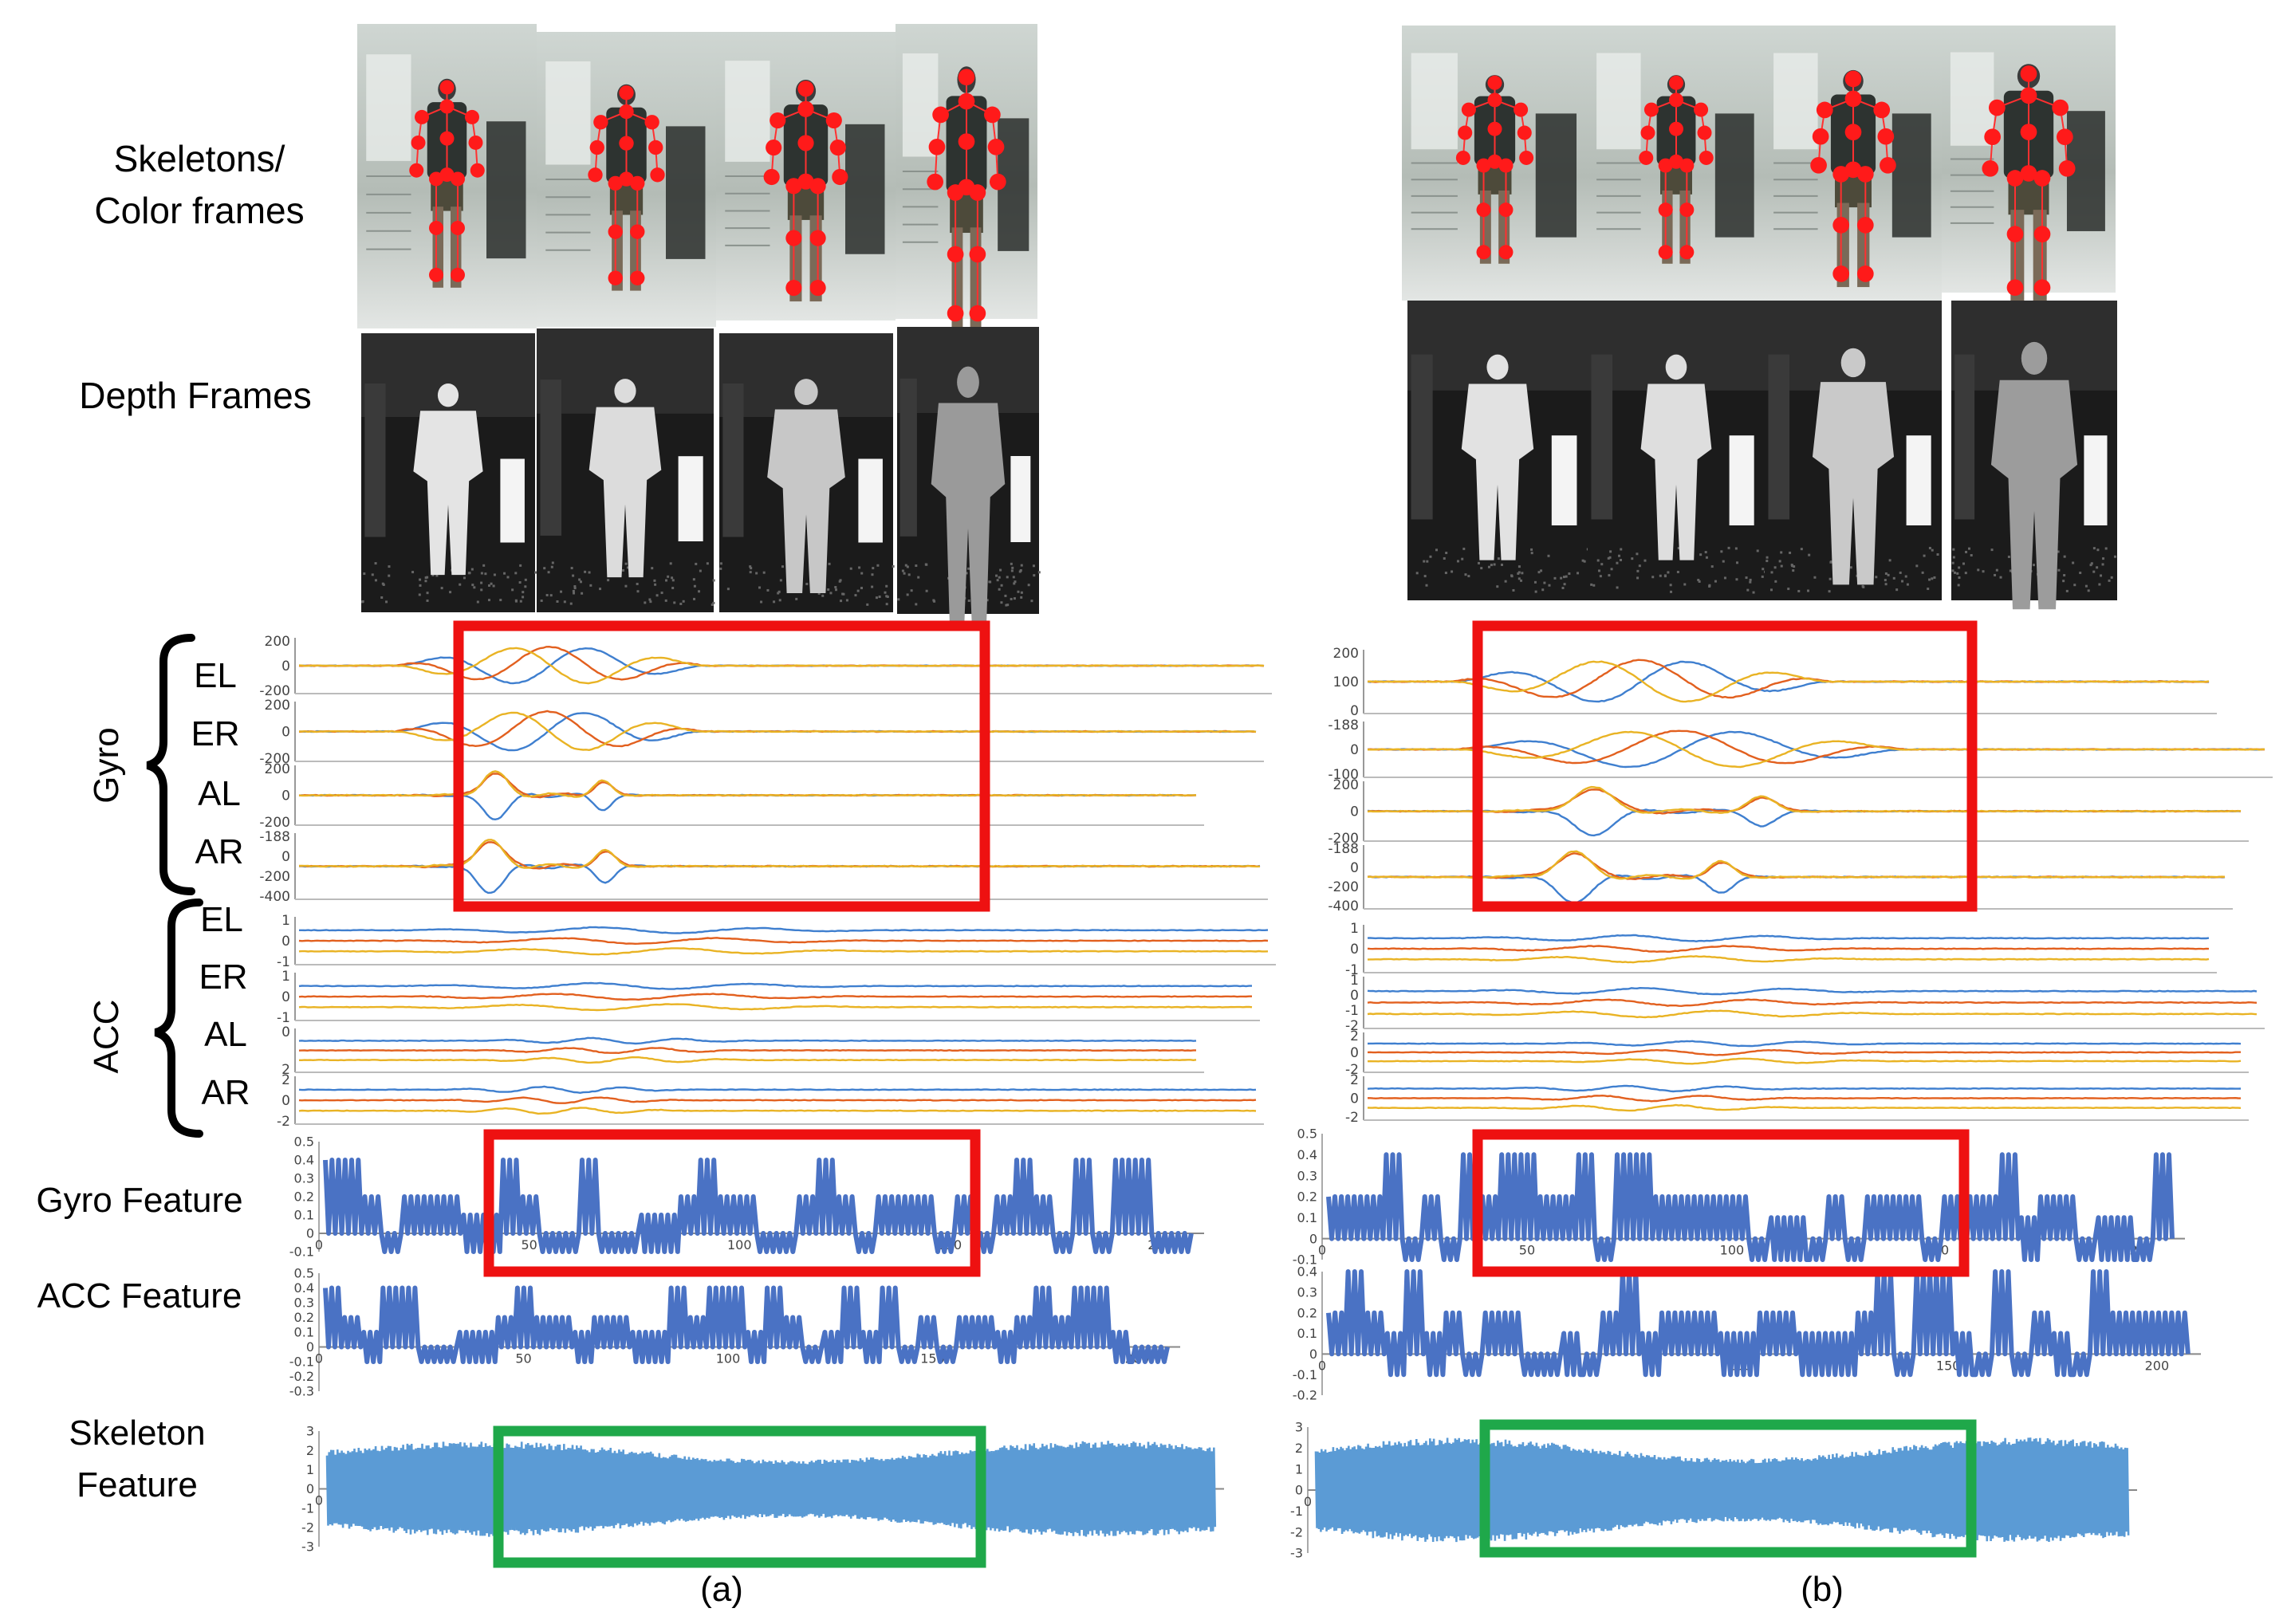 Image resolution: width=2291 pixels, height=1624 pixels. I want to click on gyro-channel-el: EL, so click(216, 676).